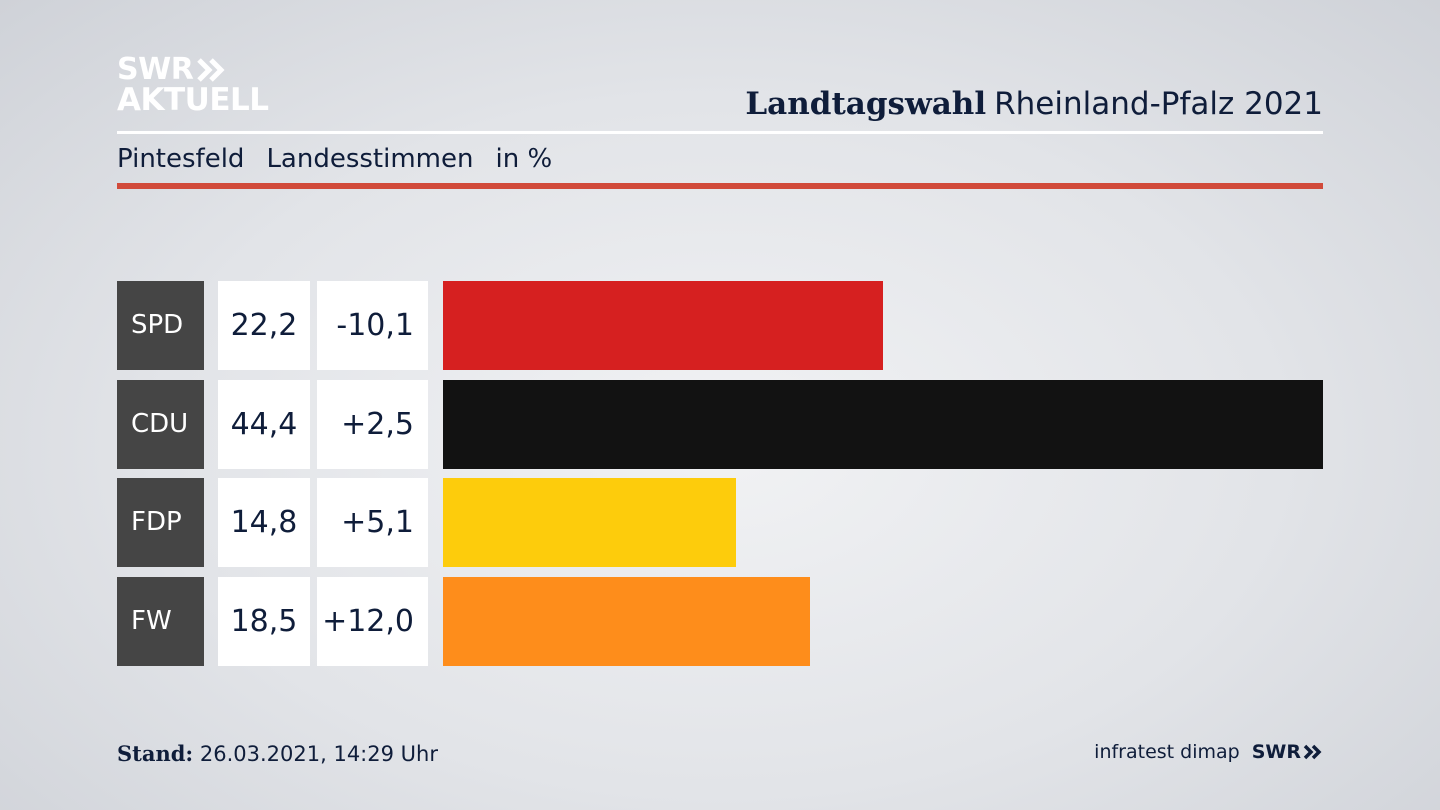  I want to click on vote-change-value: +2,5, so click(372, 424).